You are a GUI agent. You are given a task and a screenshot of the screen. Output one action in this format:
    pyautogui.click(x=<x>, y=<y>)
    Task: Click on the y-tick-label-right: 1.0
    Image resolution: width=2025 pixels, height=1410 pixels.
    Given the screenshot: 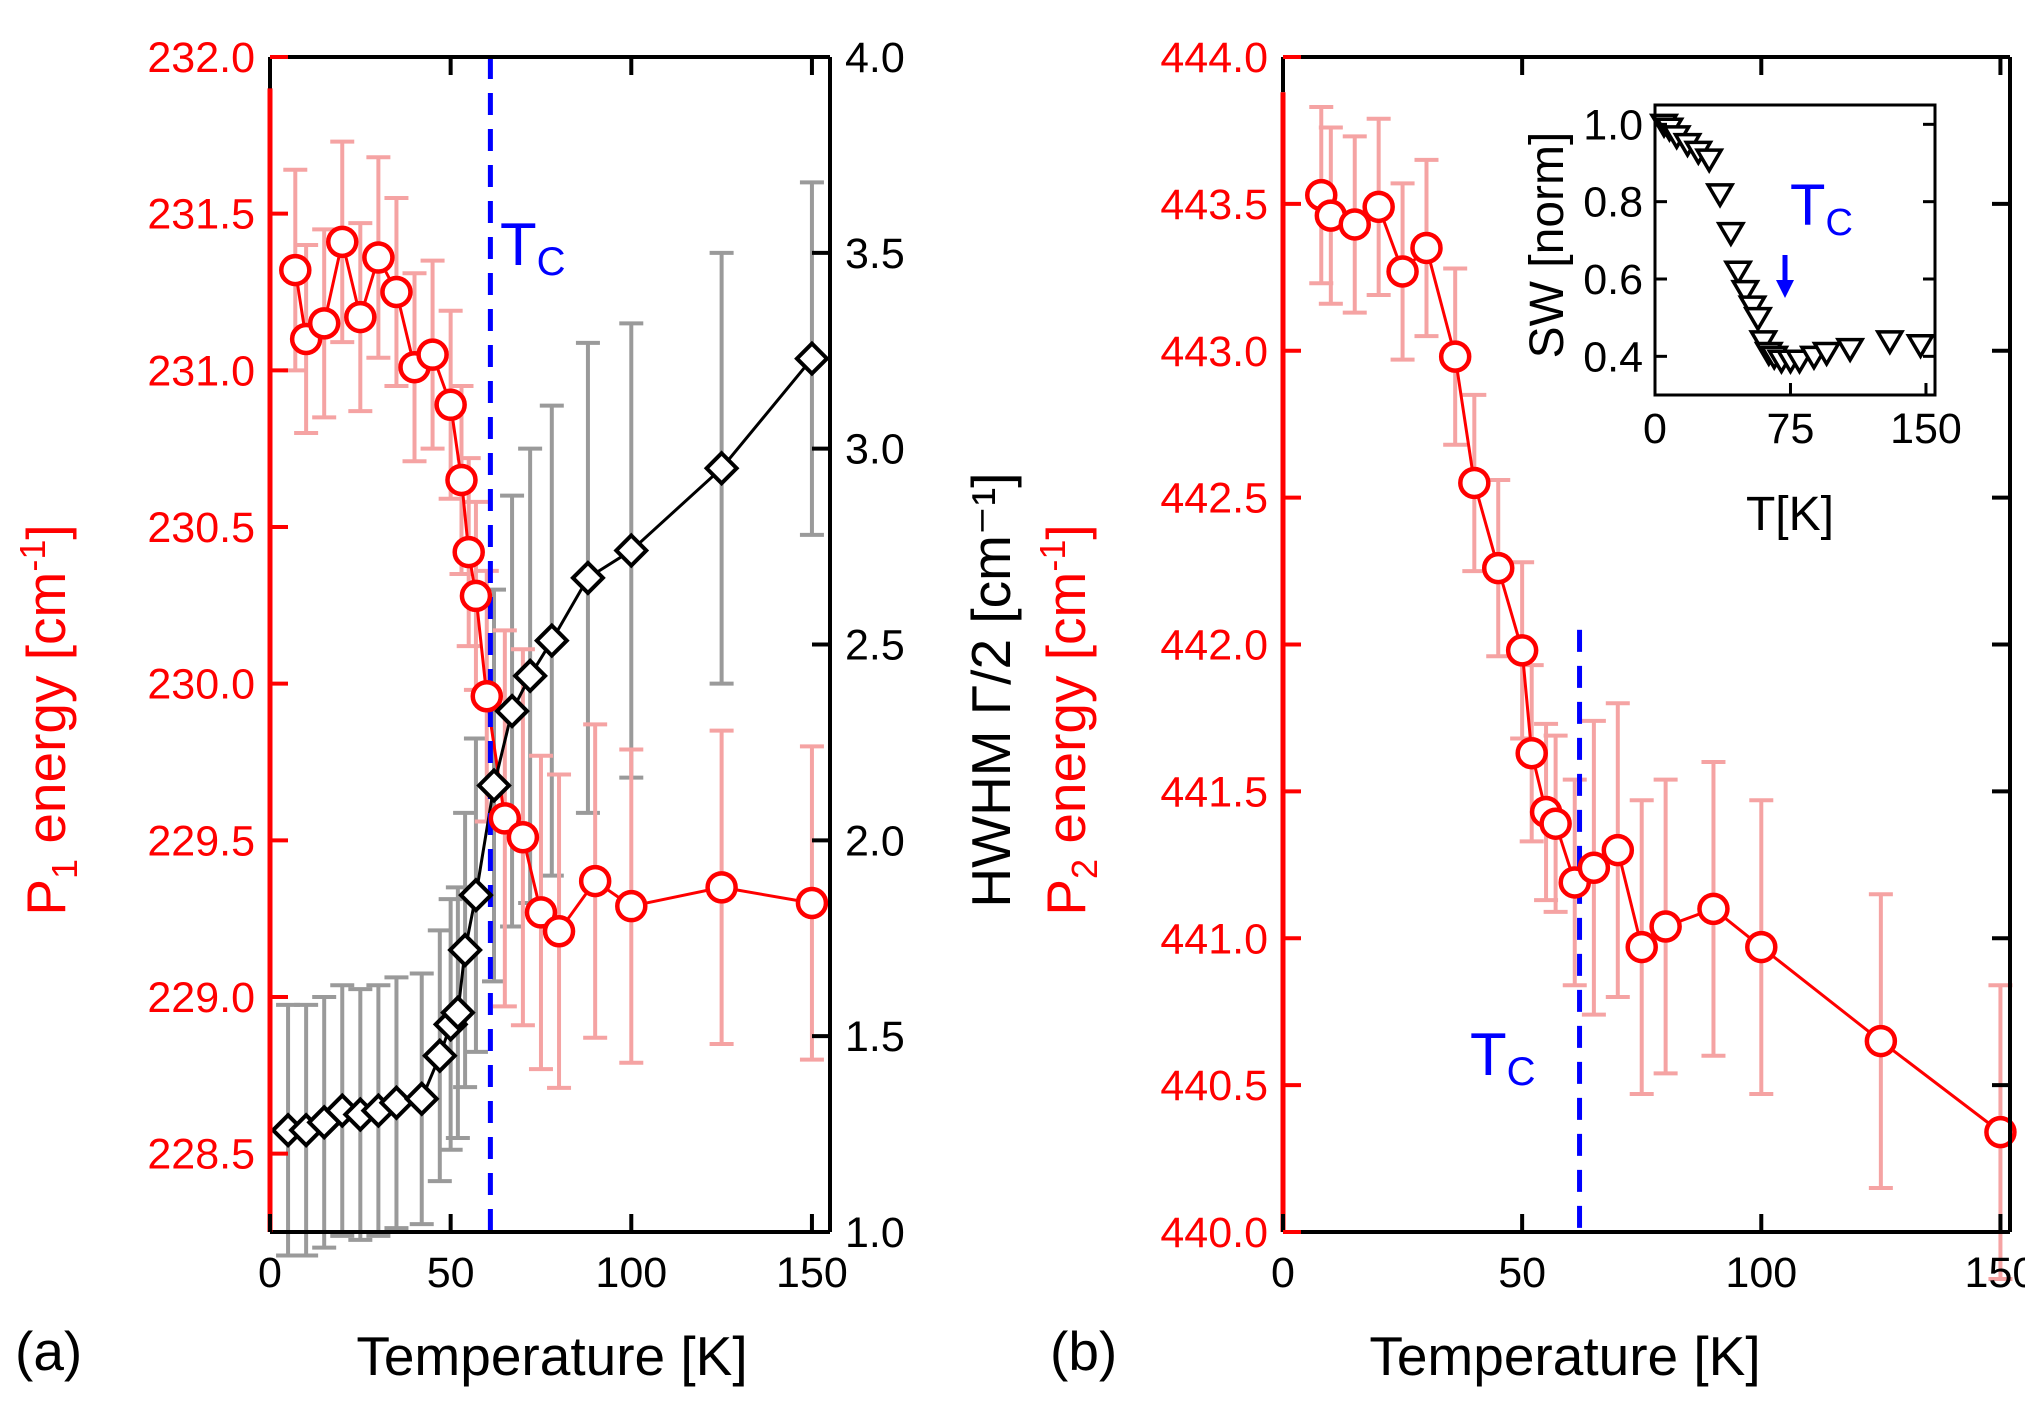 What is the action you would take?
    pyautogui.click(x=875, y=1233)
    